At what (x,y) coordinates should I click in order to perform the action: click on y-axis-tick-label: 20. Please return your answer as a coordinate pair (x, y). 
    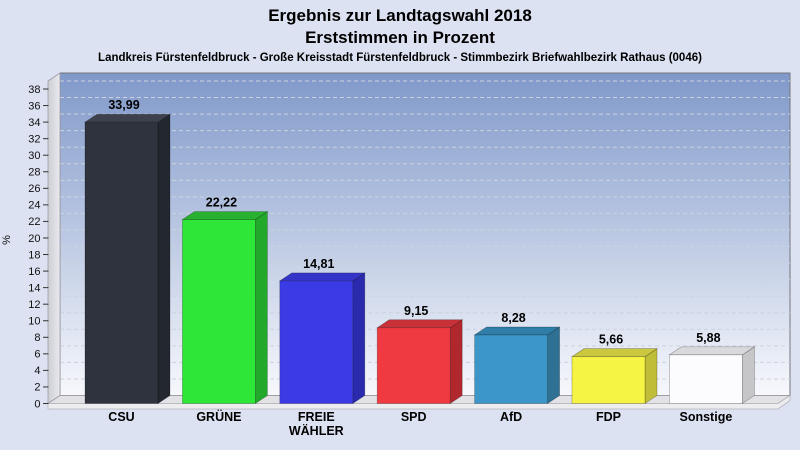
    Looking at the image, I should click on (34, 239).